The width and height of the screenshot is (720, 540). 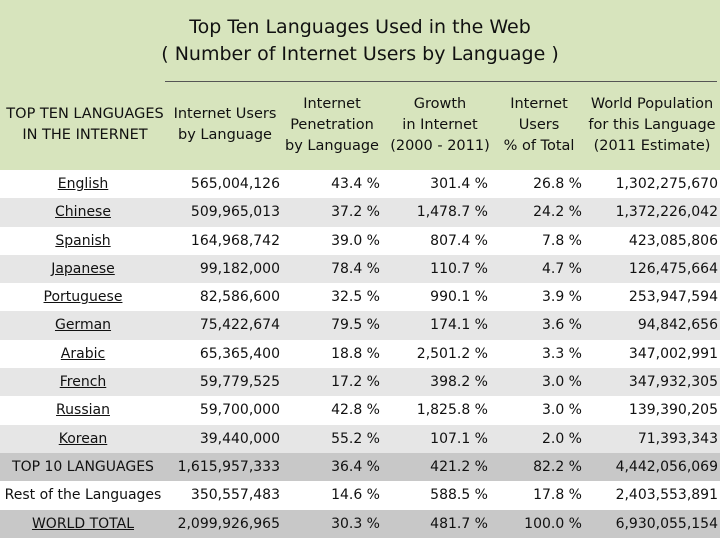 What do you see at coordinates (223, 241) in the screenshot?
I see `users-cell: 164,968,742` at bounding box center [223, 241].